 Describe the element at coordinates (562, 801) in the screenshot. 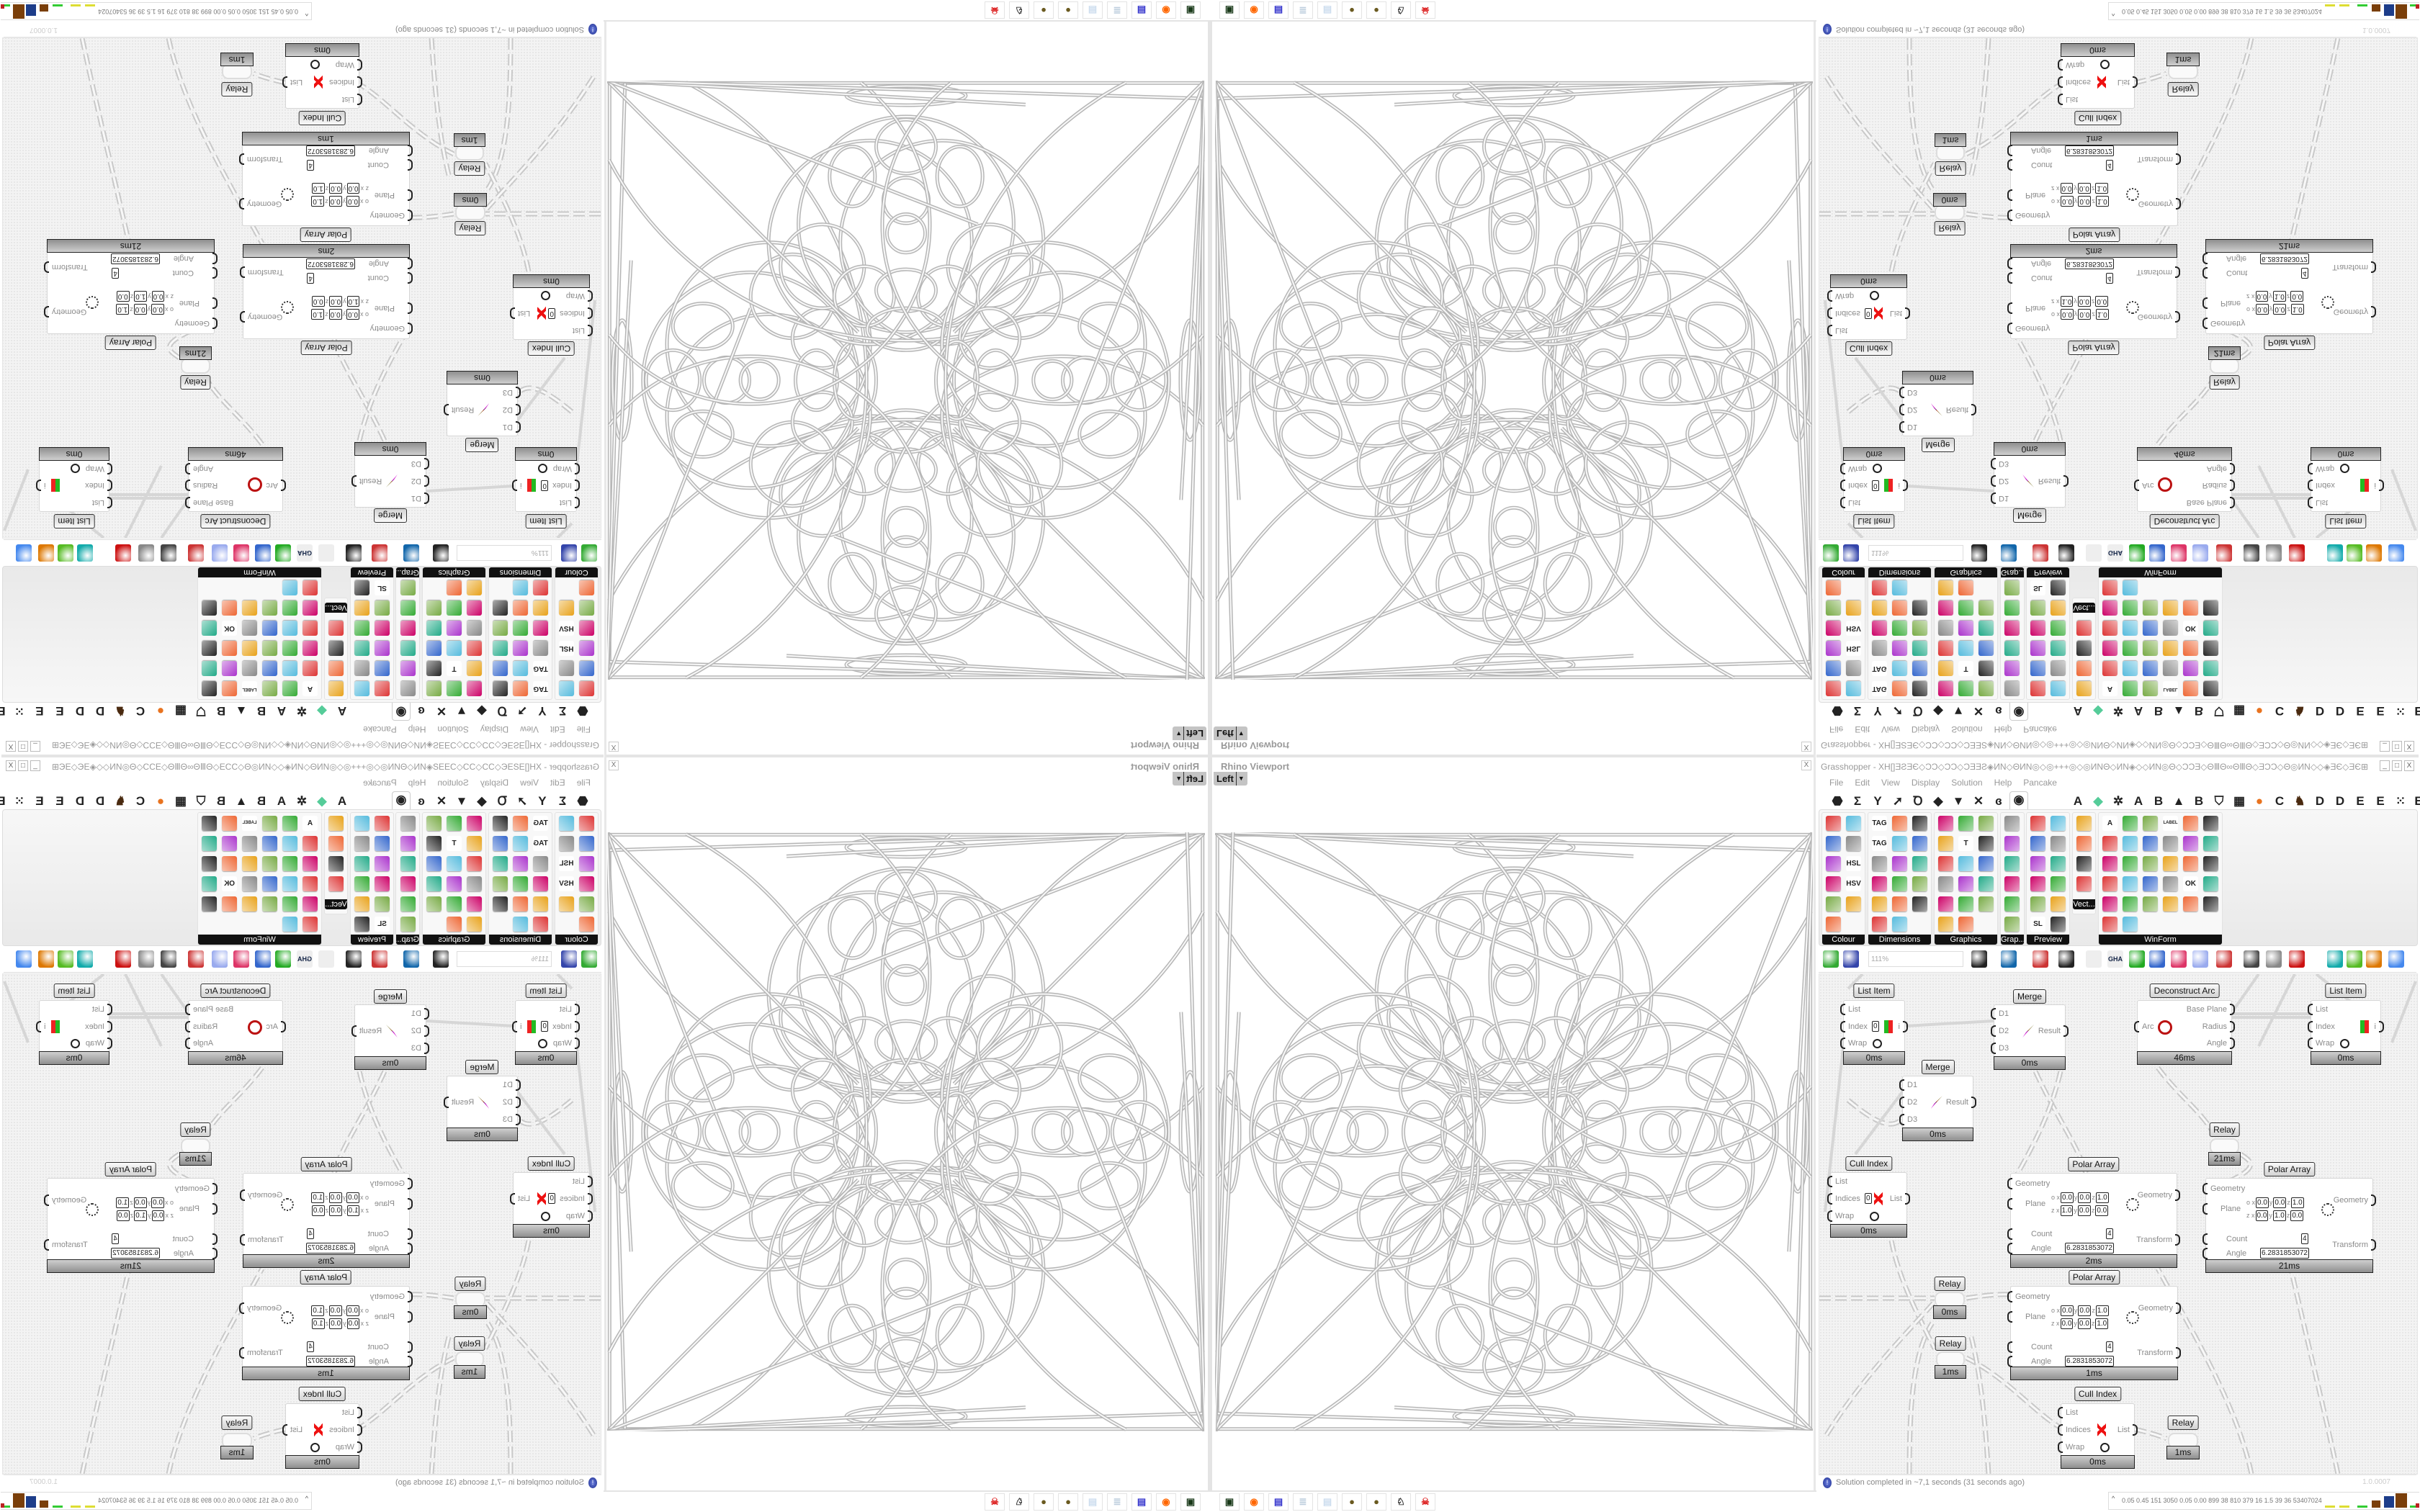

I see `tab-maths-sigma-icon: Σ` at that location.